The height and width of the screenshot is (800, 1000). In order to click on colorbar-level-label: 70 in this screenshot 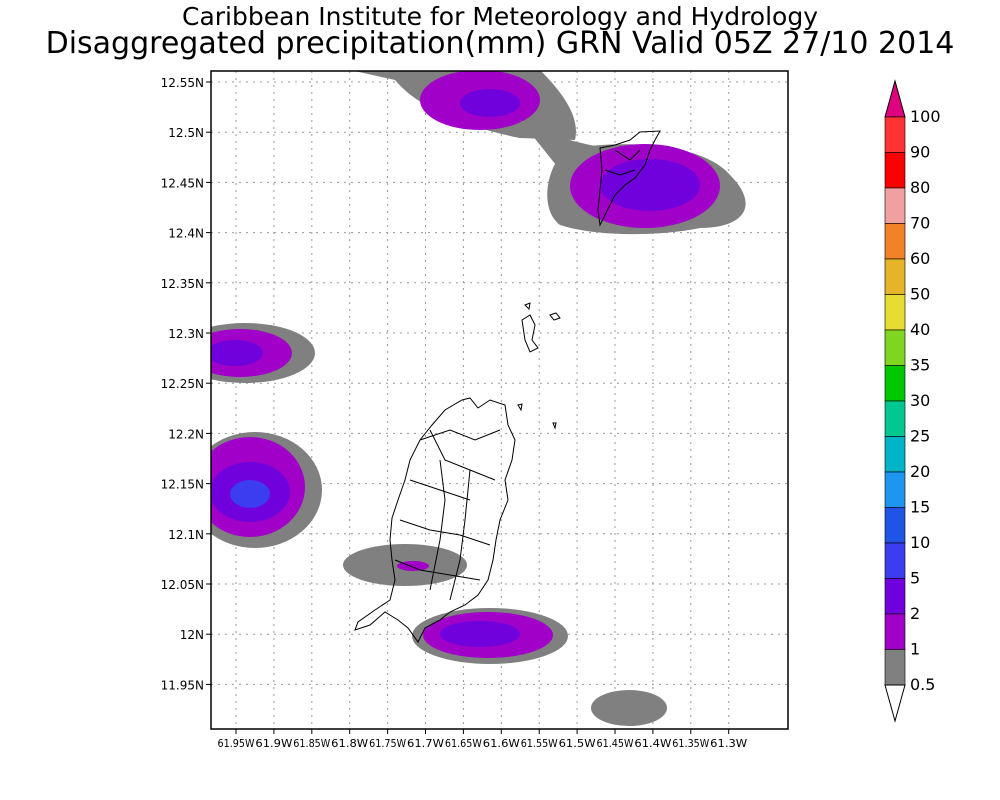, I will do `click(920, 223)`.